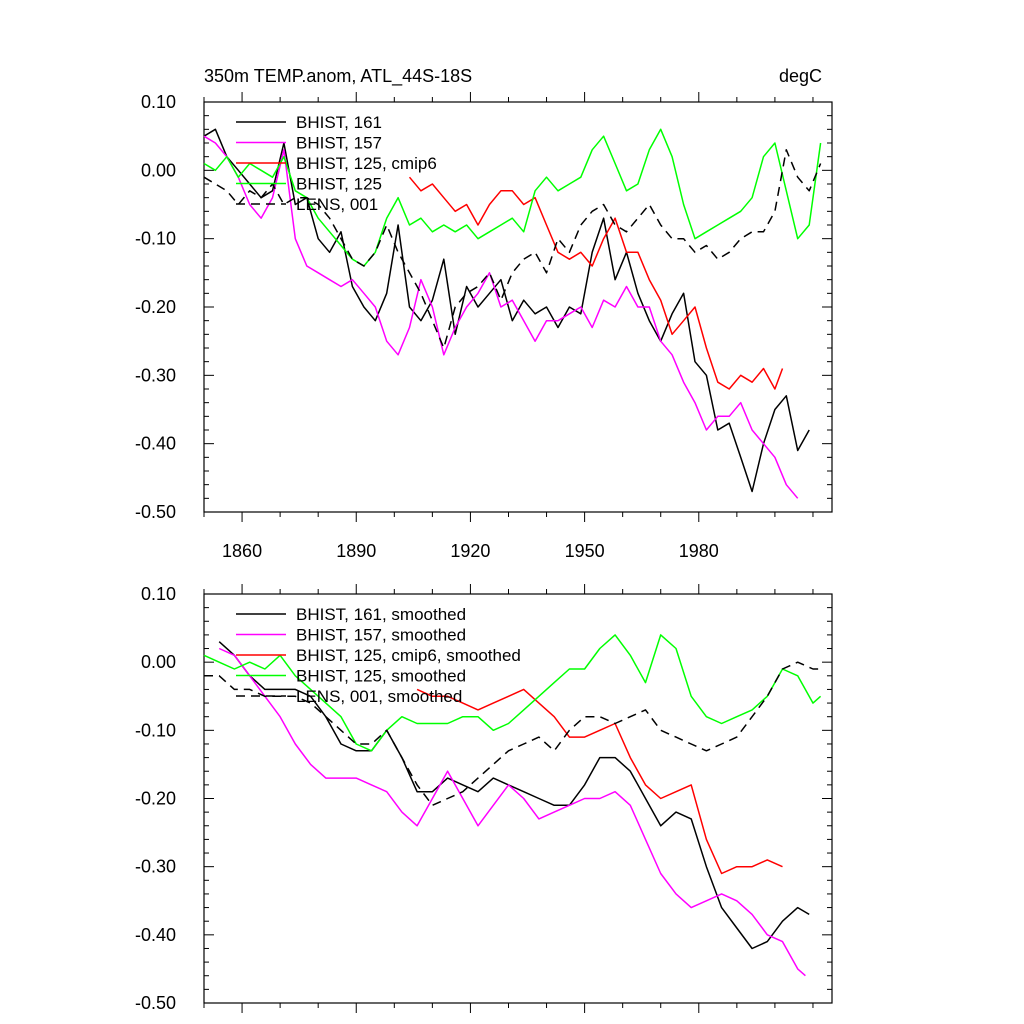 The width and height of the screenshot is (1024, 1024). What do you see at coordinates (381, 635) in the screenshot?
I see `legend-label: BHIST, 157, smoothed` at bounding box center [381, 635].